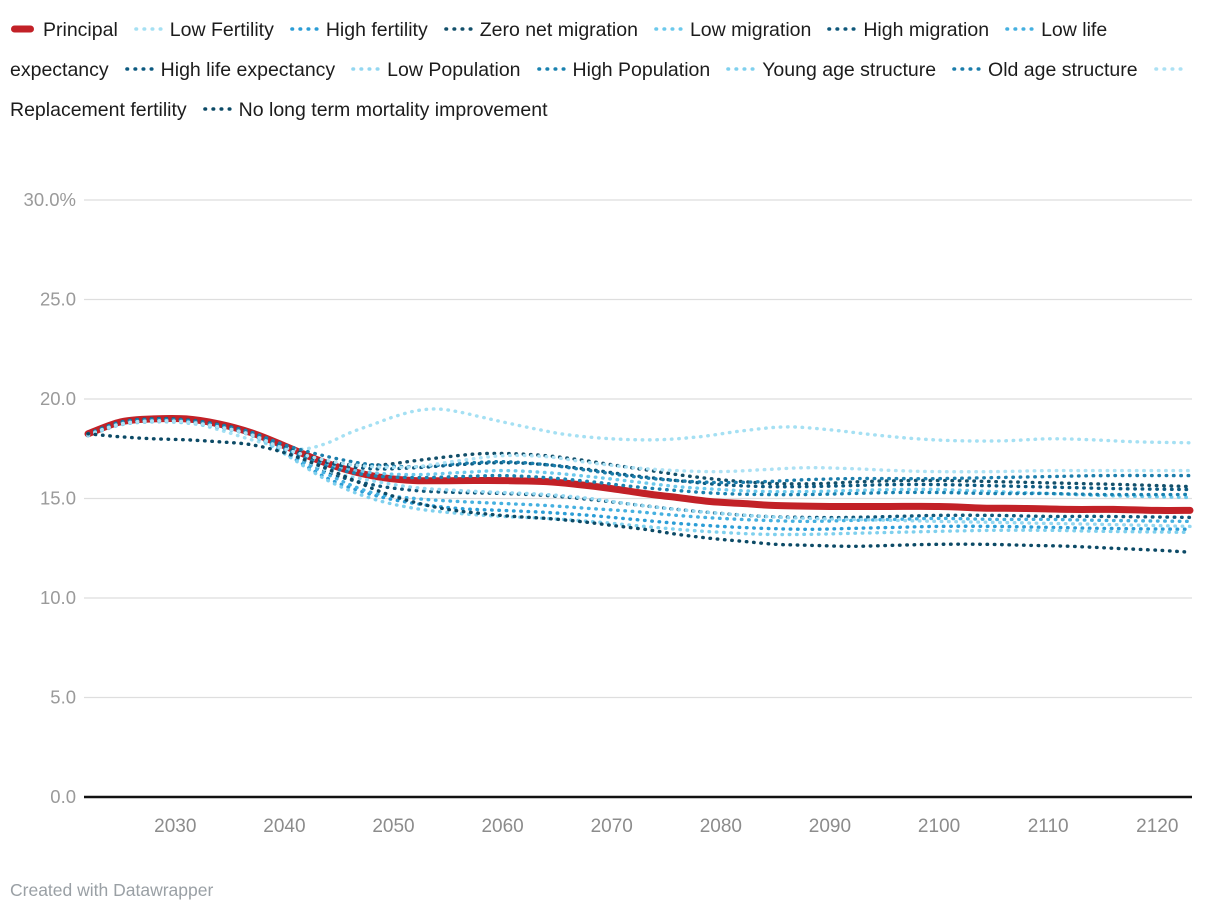 Image resolution: width=1220 pixels, height=916 pixels. I want to click on x-axis-label-2090: 2090, so click(830, 826).